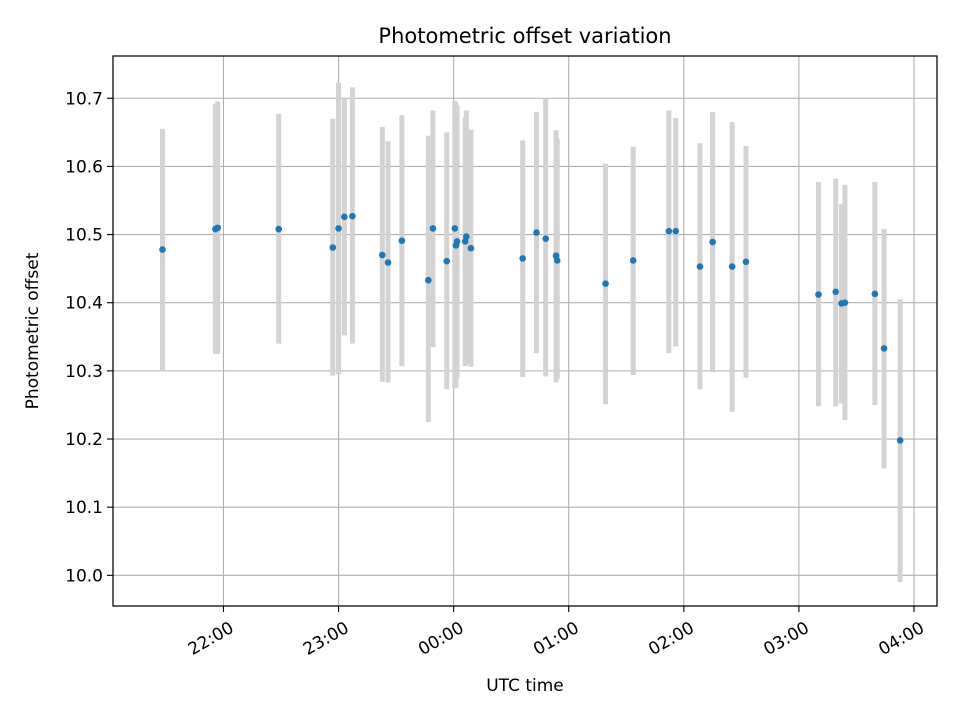  I want to click on y-tick-label: 10.5, so click(84, 236).